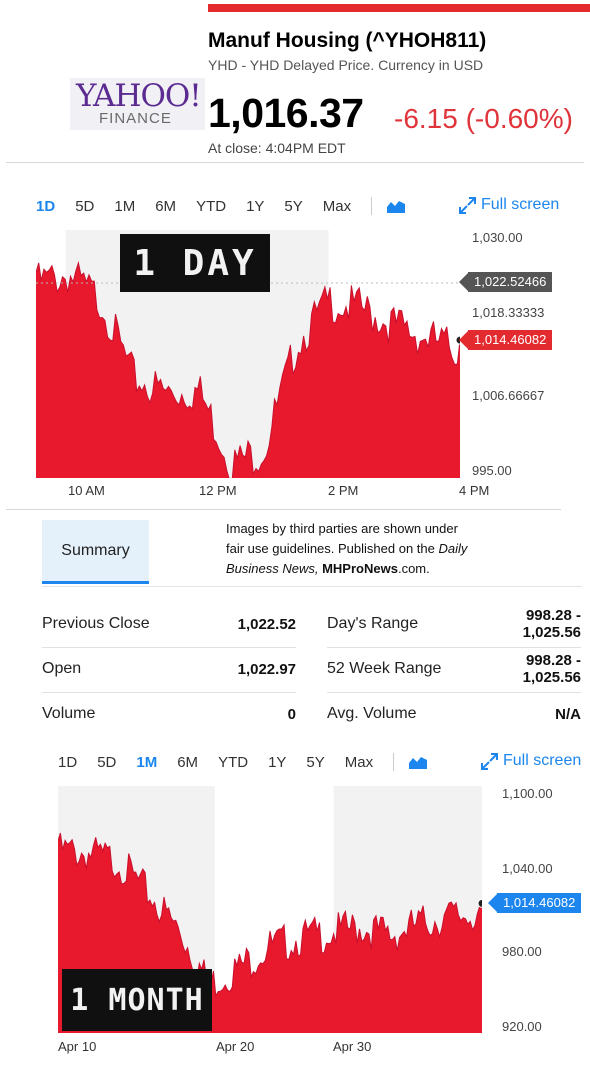  Describe the element at coordinates (211, 206) in the screenshot. I see `day-tab-ytd: YTD` at that location.